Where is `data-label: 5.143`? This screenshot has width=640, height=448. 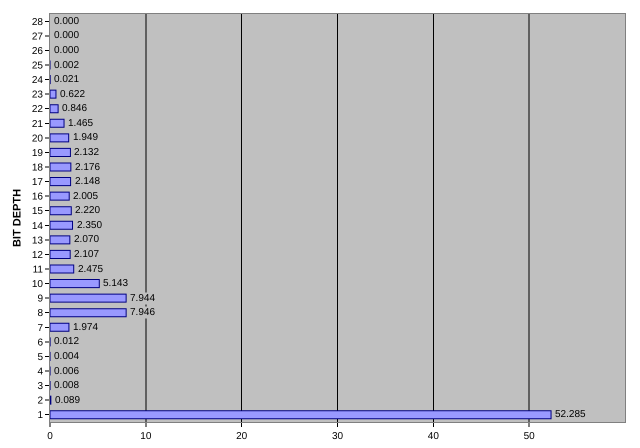
data-label: 5.143 is located at coordinates (115, 283).